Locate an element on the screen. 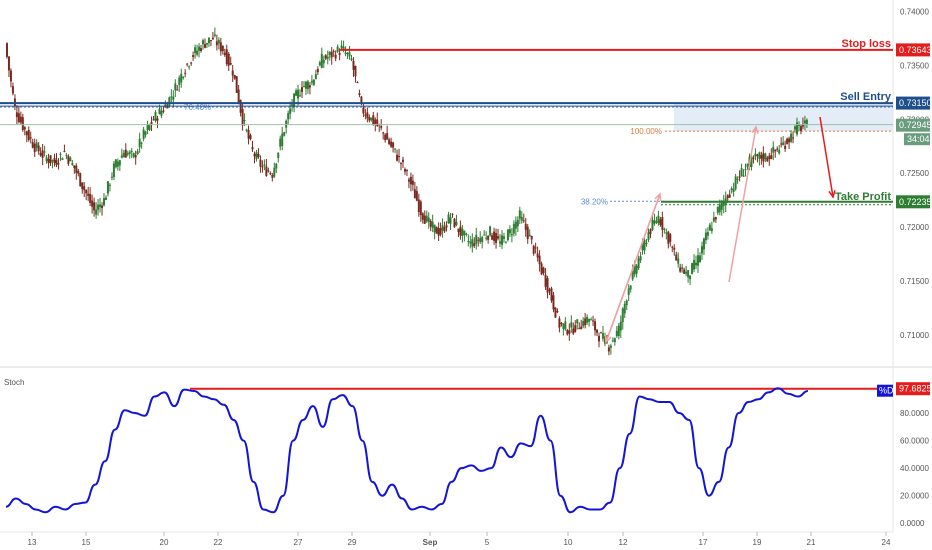  stoch-tick-label: 40.0000 is located at coordinates (914, 468).